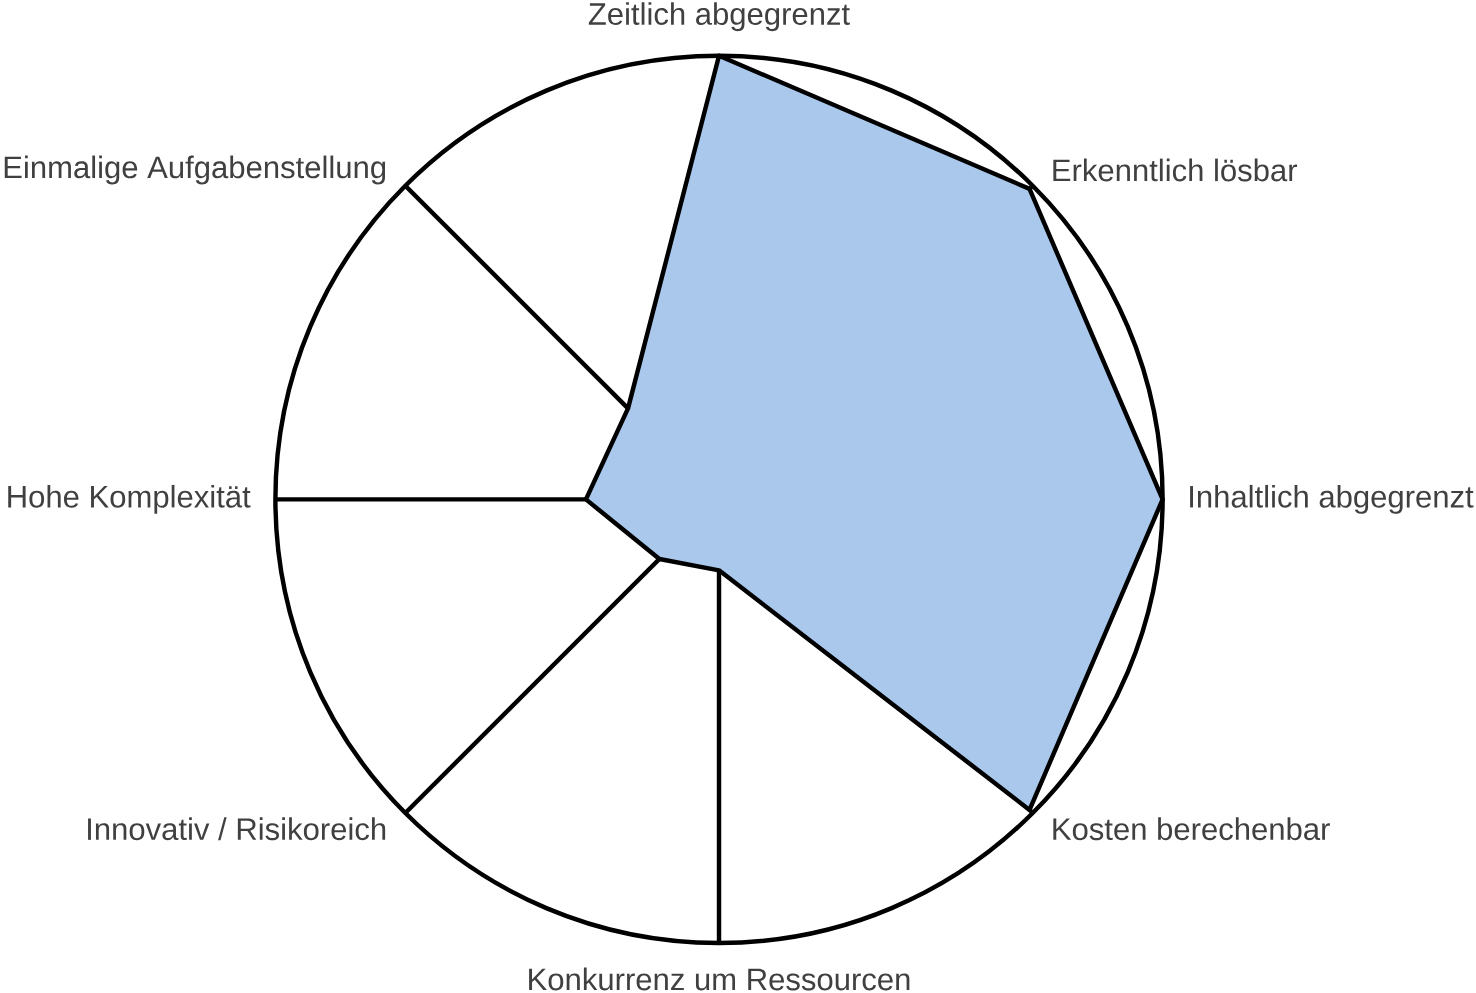 This screenshot has width=1476, height=993. I want to click on spoke-label: Zeitlich abgegrenzt, so click(719, 17).